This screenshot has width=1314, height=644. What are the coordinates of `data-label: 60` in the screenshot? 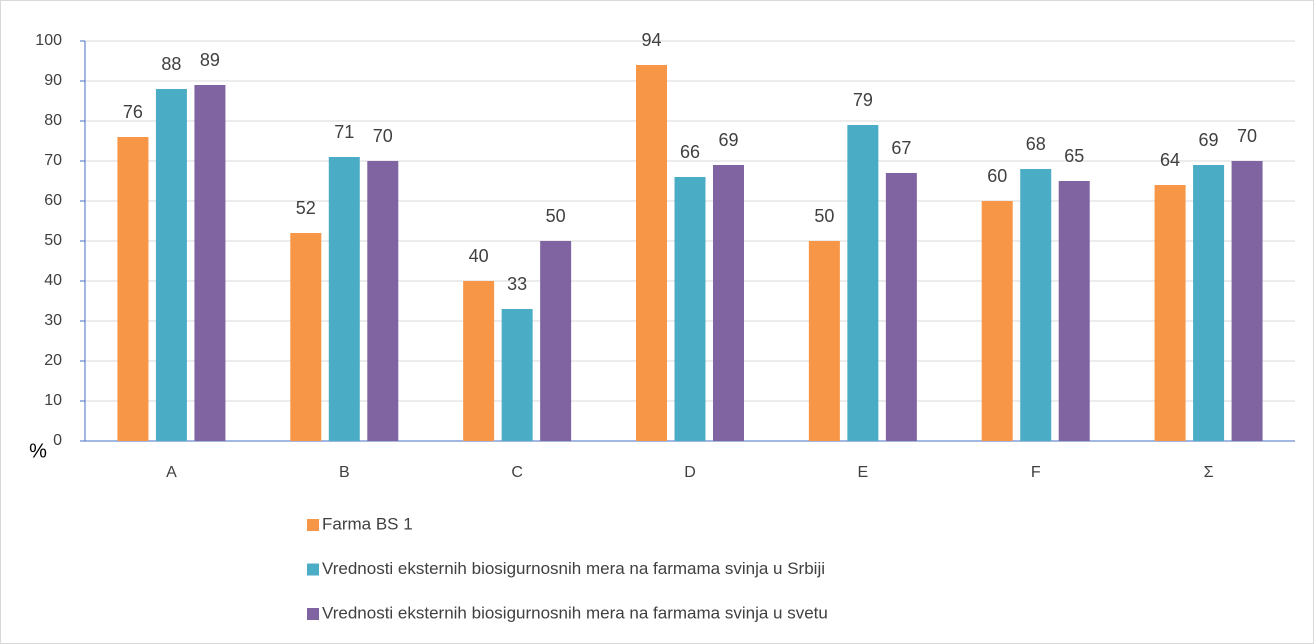 It's located at (997, 176).